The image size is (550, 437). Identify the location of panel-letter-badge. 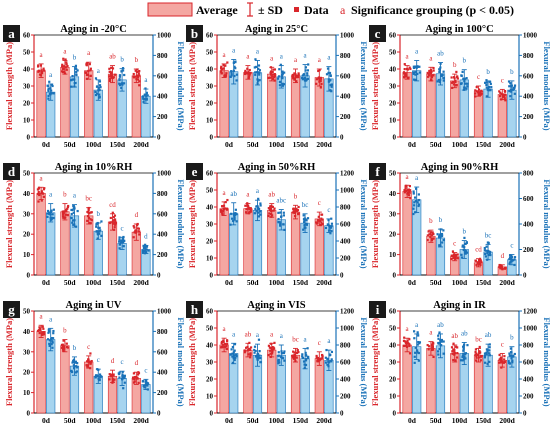
(377, 171).